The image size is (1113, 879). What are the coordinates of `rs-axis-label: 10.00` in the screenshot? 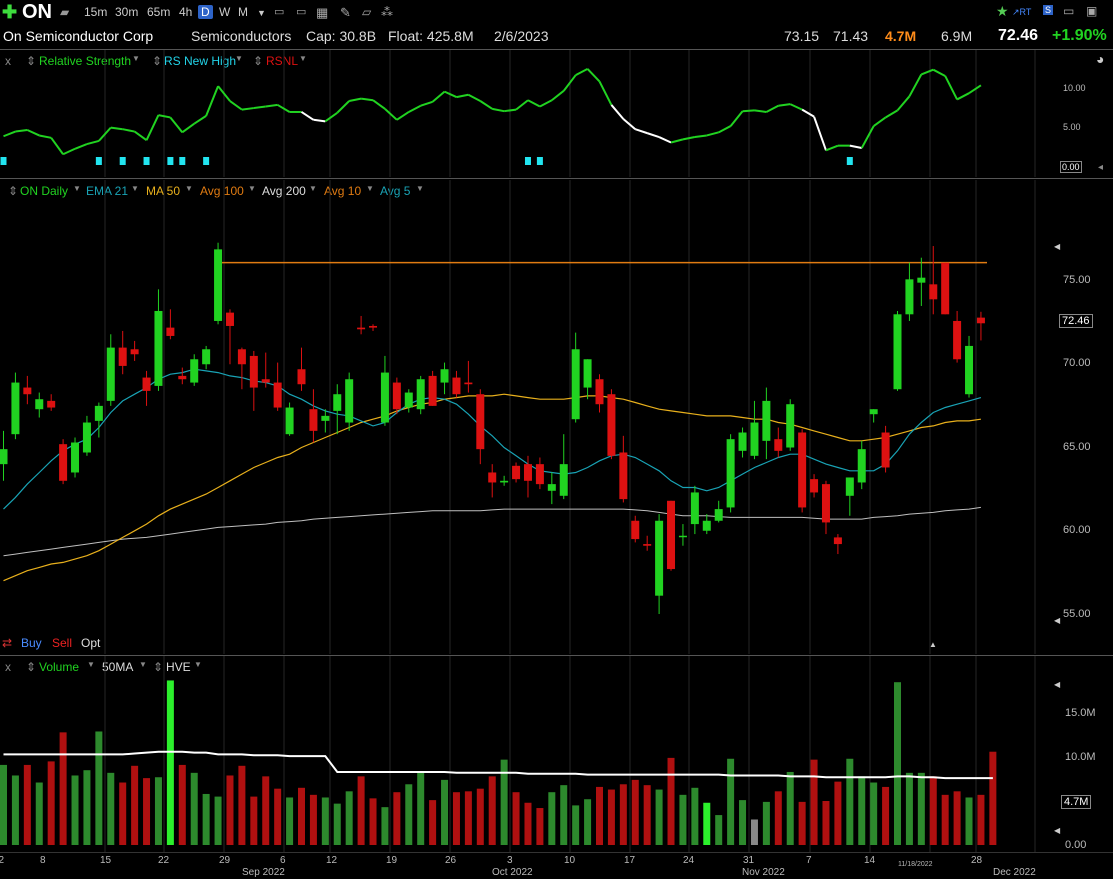 It's located at (1074, 88).